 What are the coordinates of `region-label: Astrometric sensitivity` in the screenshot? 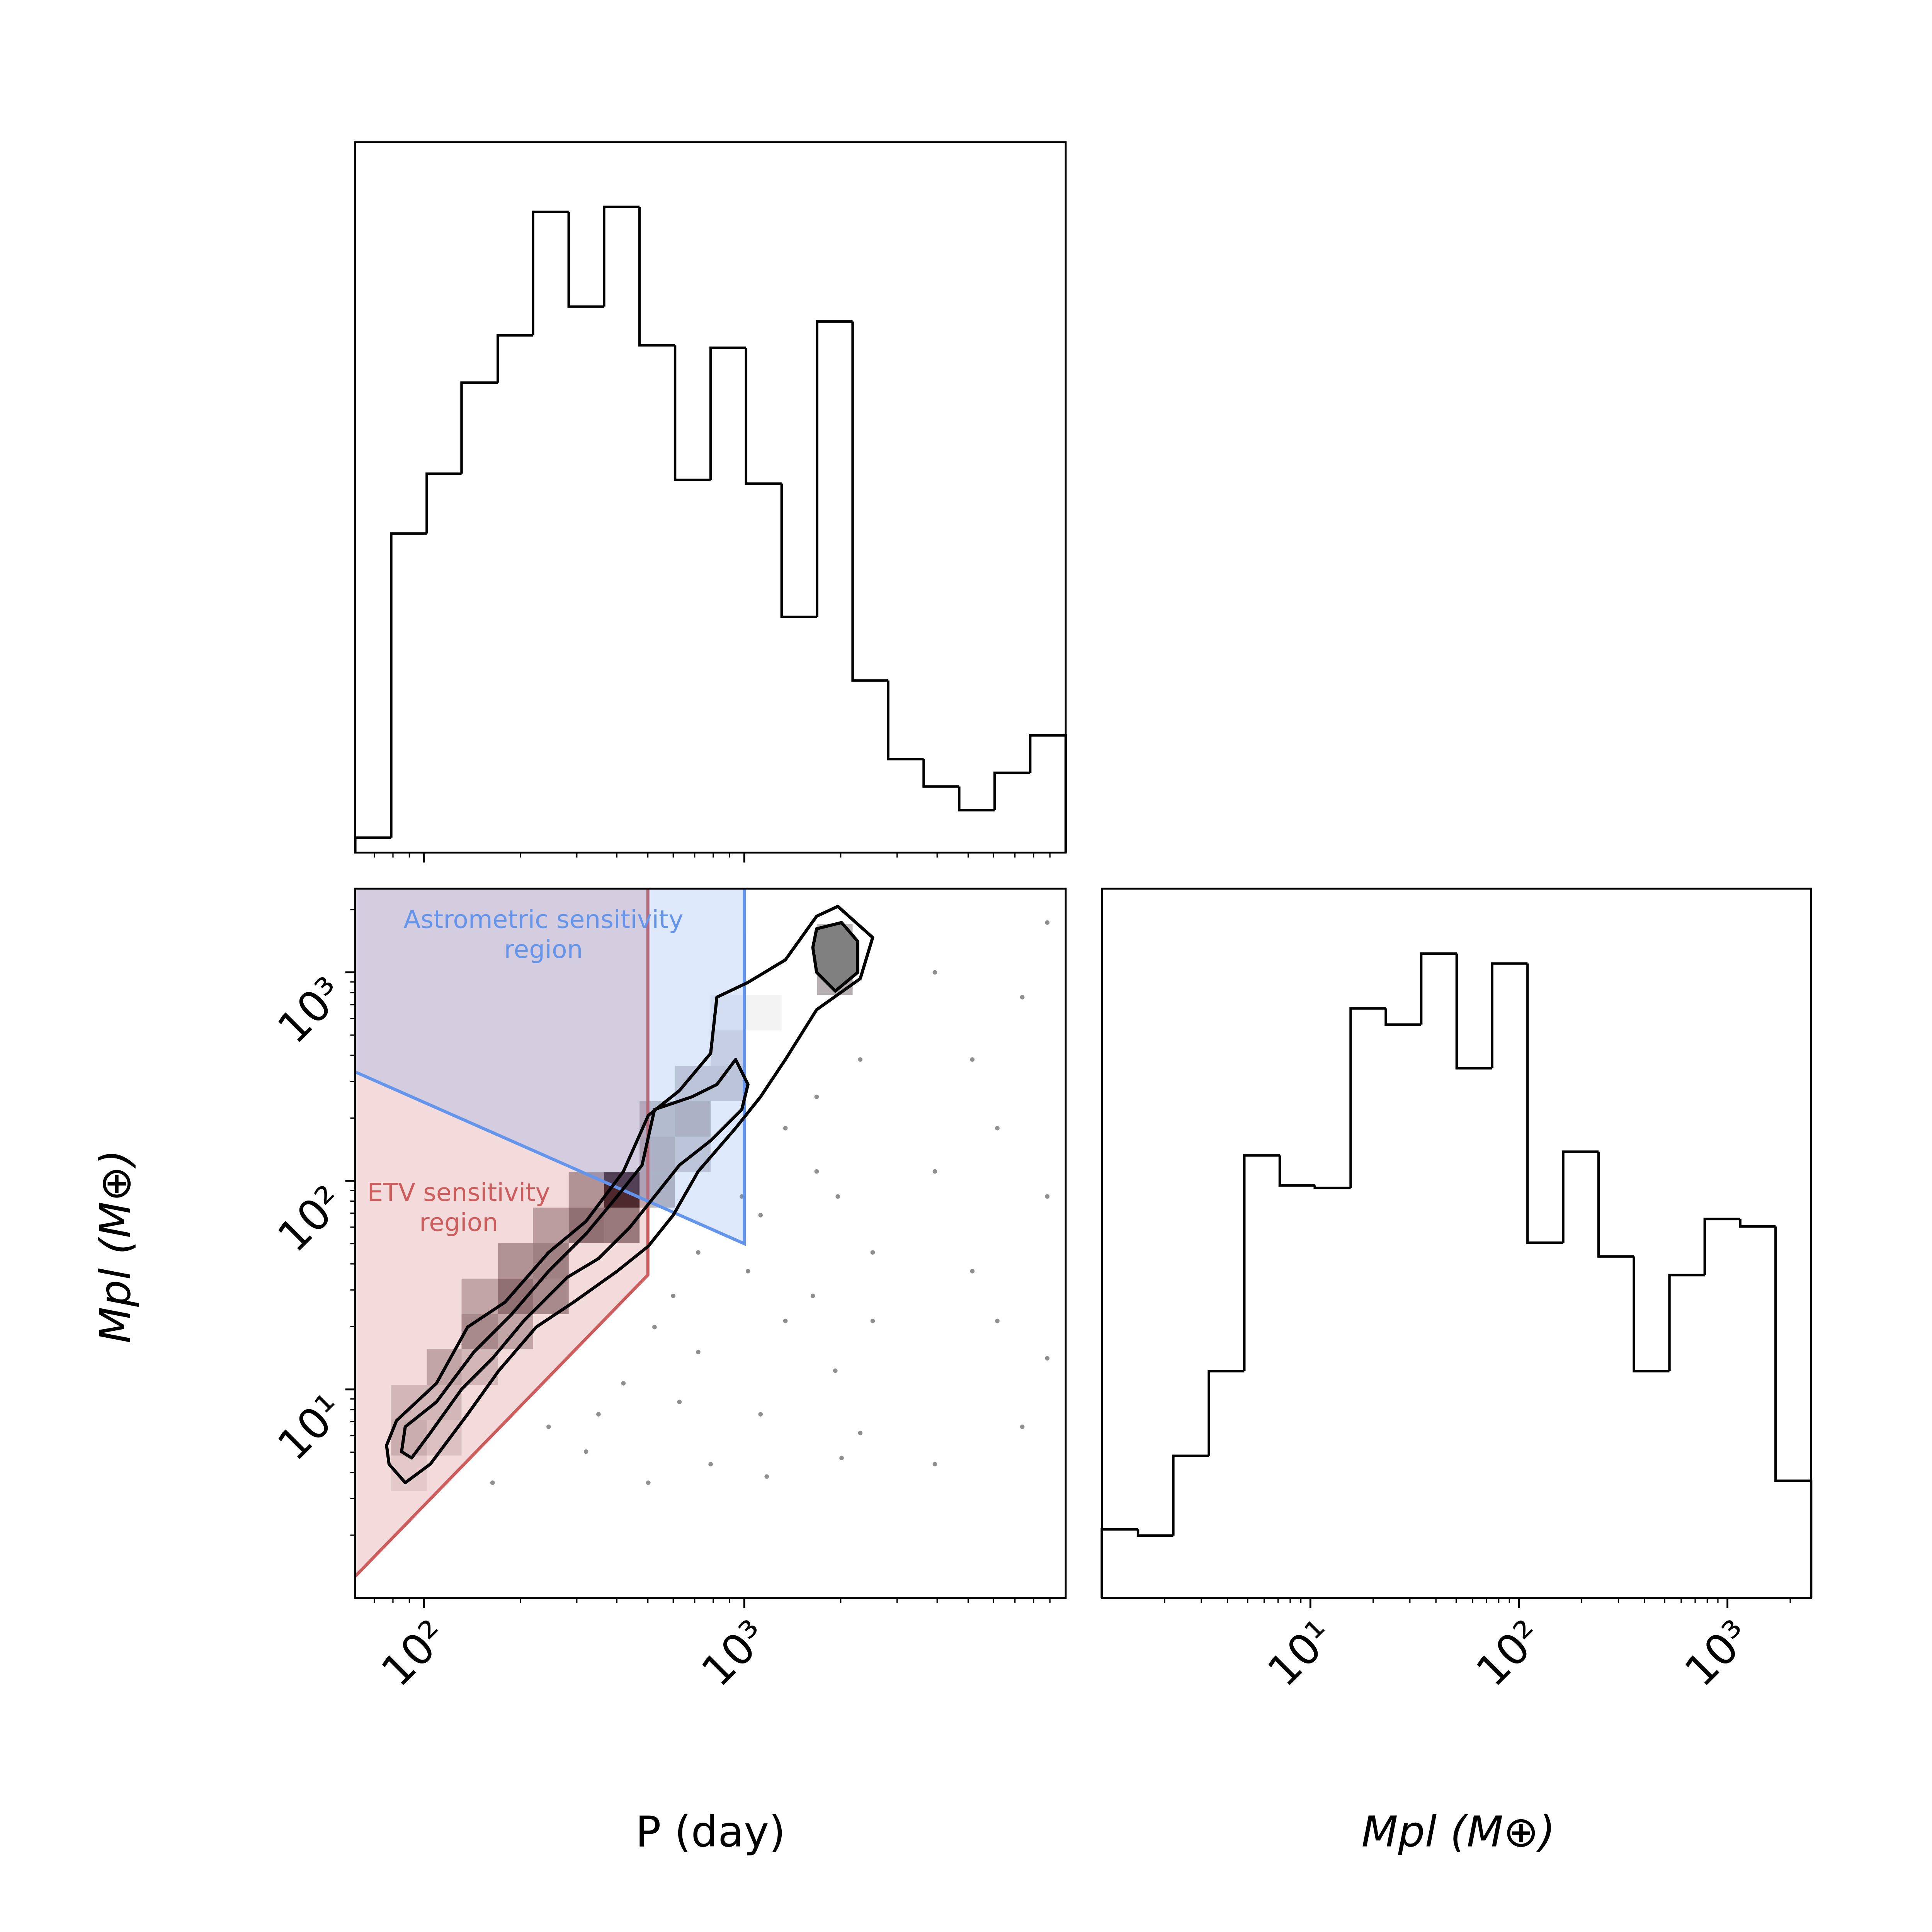 It's located at (543, 920).